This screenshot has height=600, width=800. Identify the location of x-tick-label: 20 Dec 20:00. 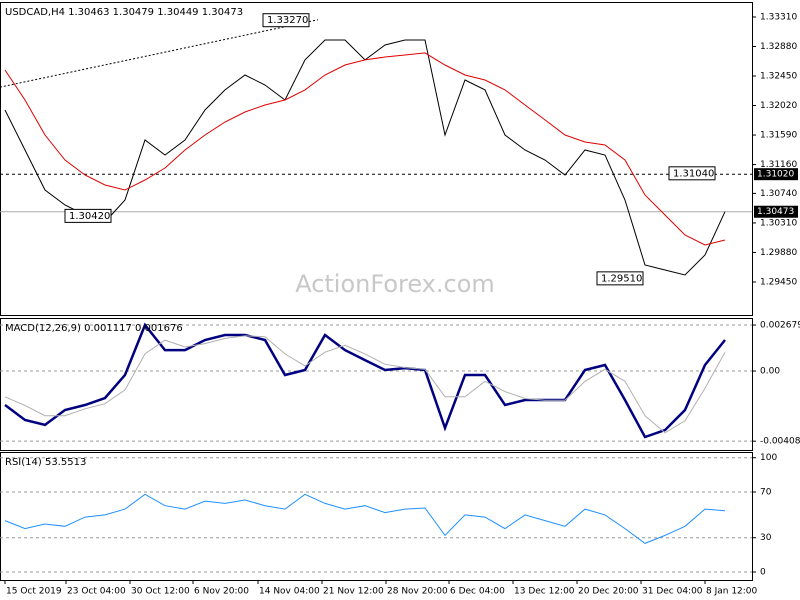
(608, 592).